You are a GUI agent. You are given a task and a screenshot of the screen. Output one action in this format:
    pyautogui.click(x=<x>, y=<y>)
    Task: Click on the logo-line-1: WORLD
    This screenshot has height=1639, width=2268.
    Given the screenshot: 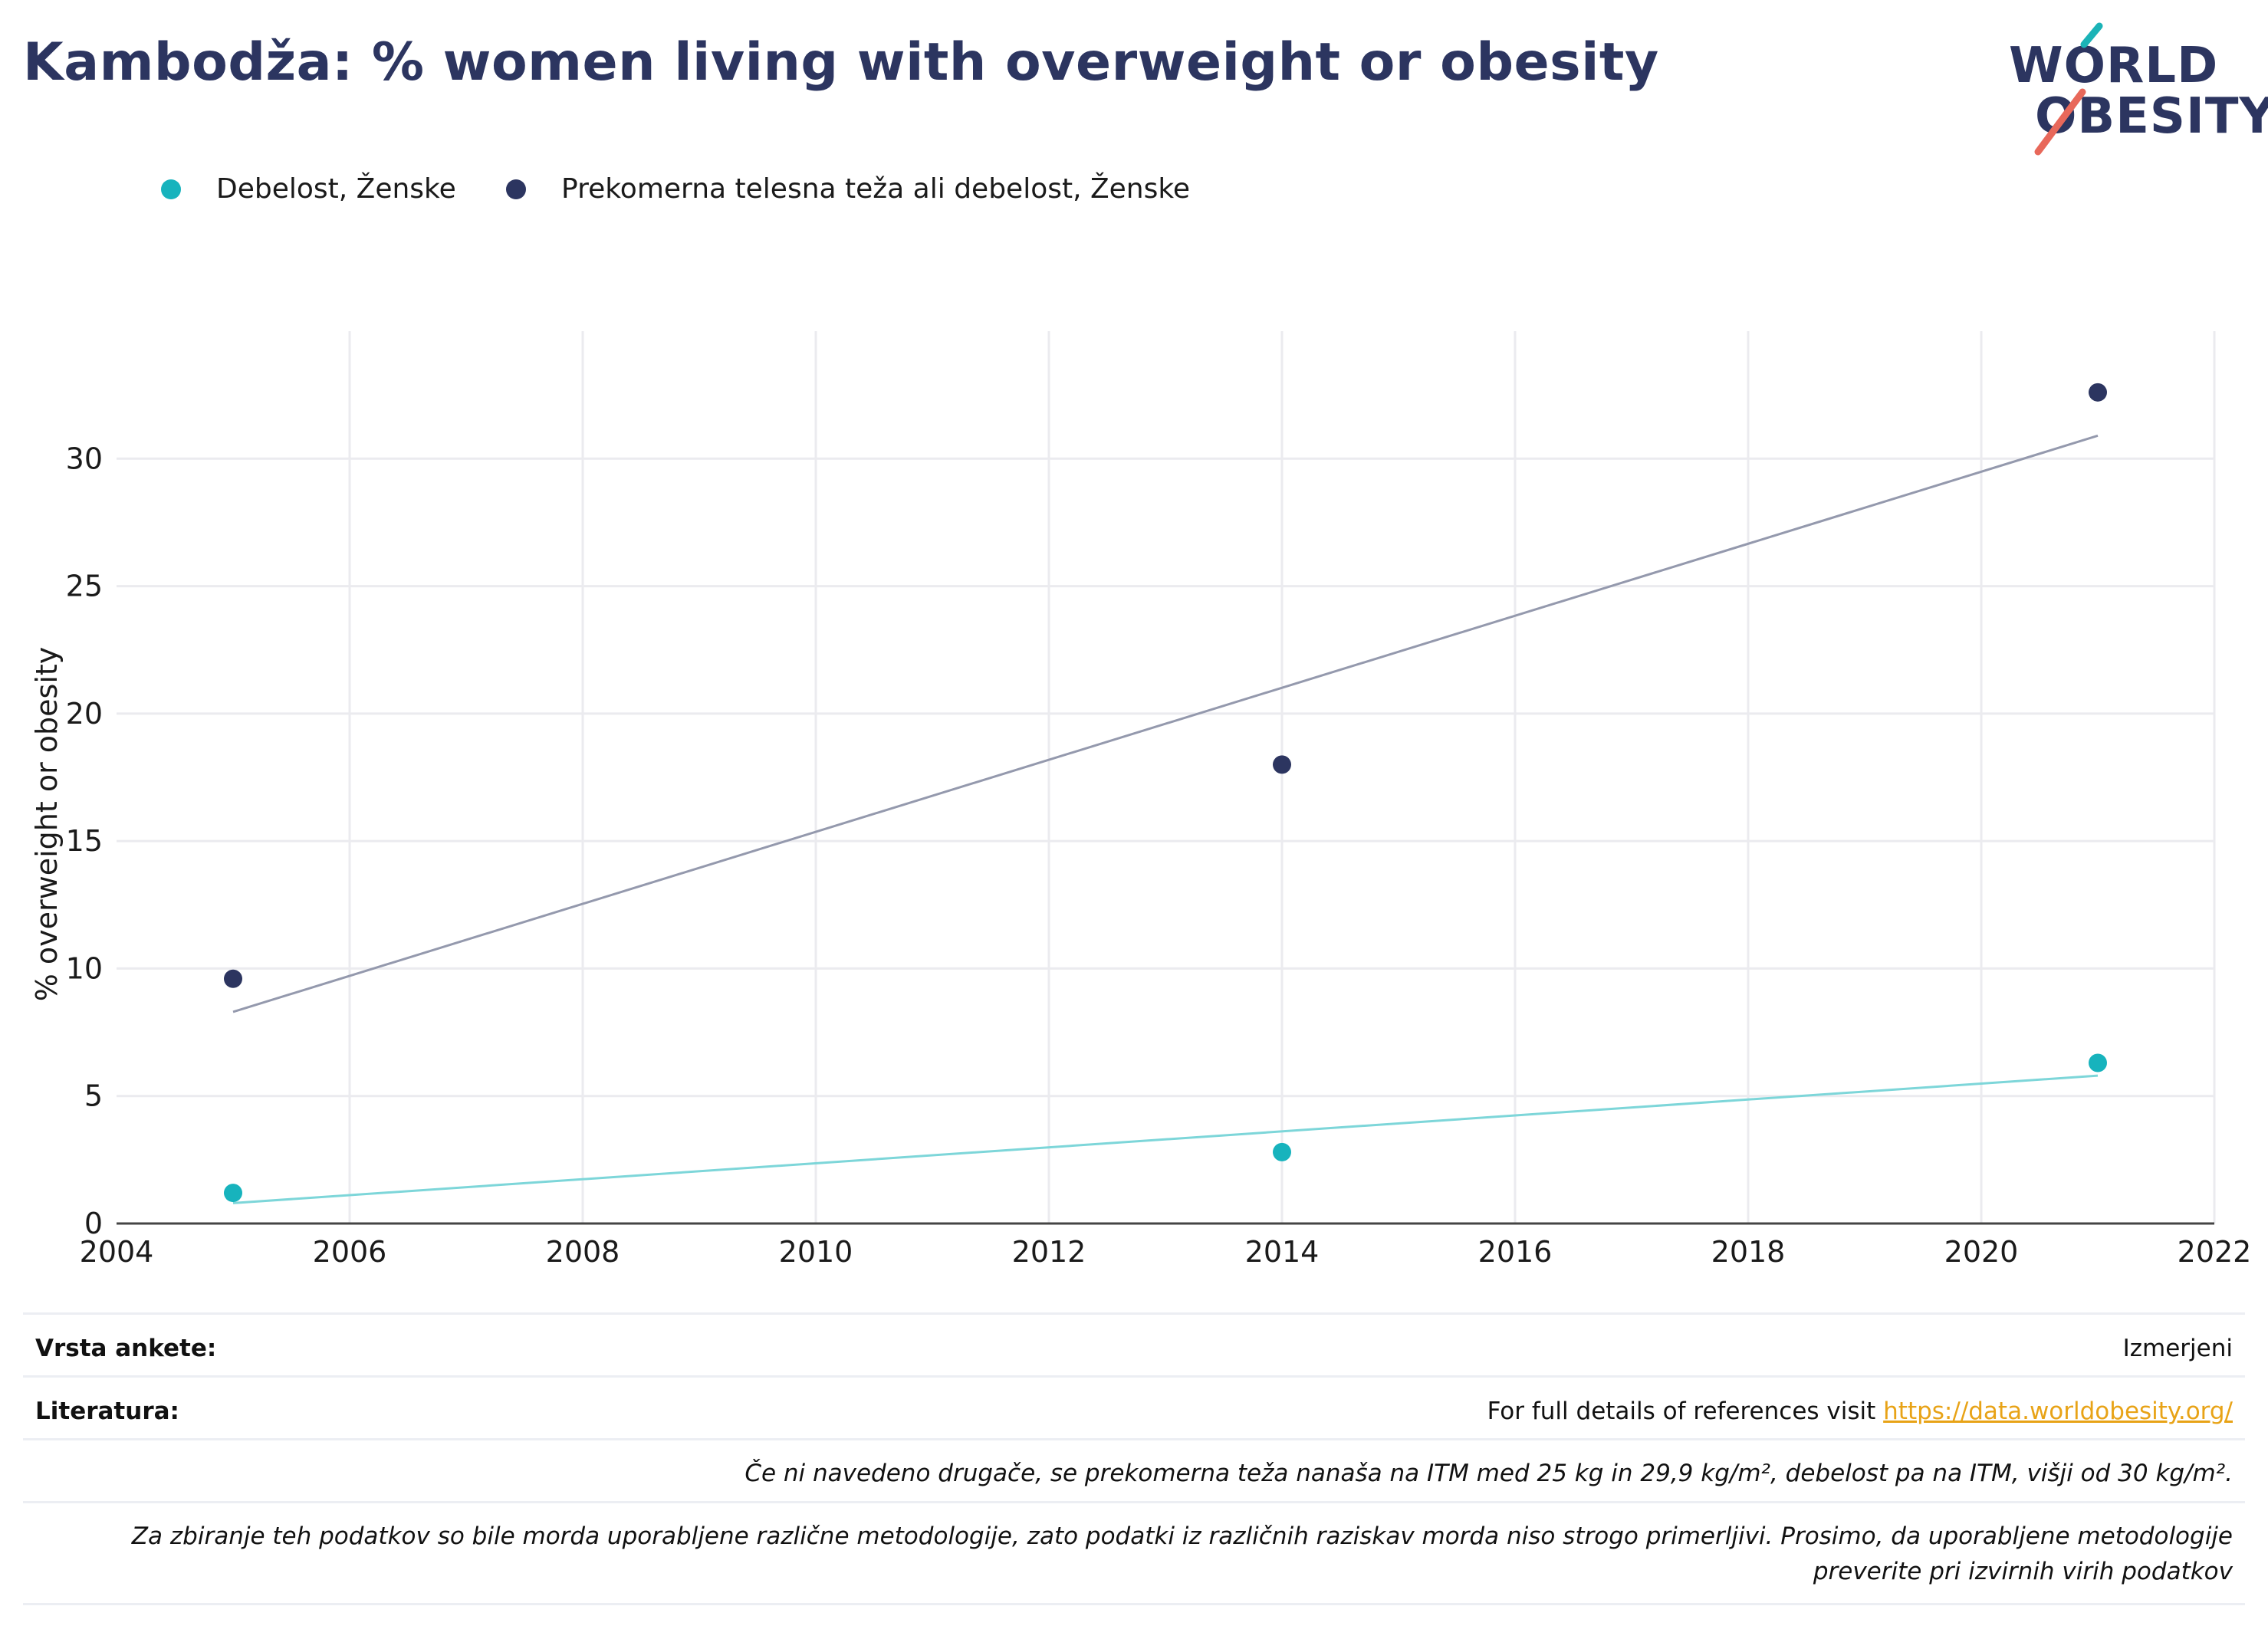 What is the action you would take?
    pyautogui.click(x=2114, y=66)
    